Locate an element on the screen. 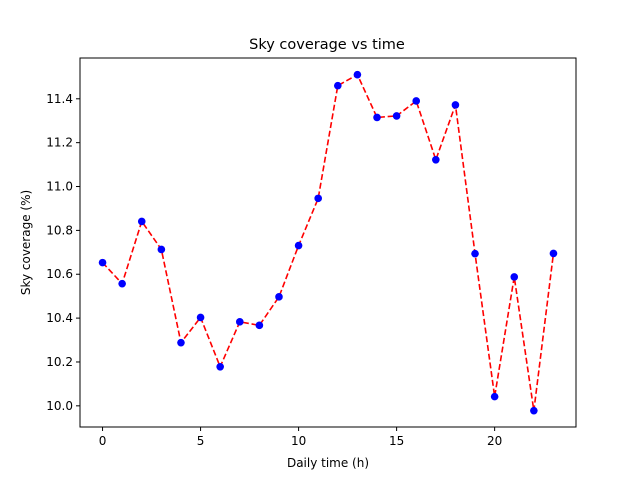  y-tick-label: 10.0 is located at coordinates (59, 406).